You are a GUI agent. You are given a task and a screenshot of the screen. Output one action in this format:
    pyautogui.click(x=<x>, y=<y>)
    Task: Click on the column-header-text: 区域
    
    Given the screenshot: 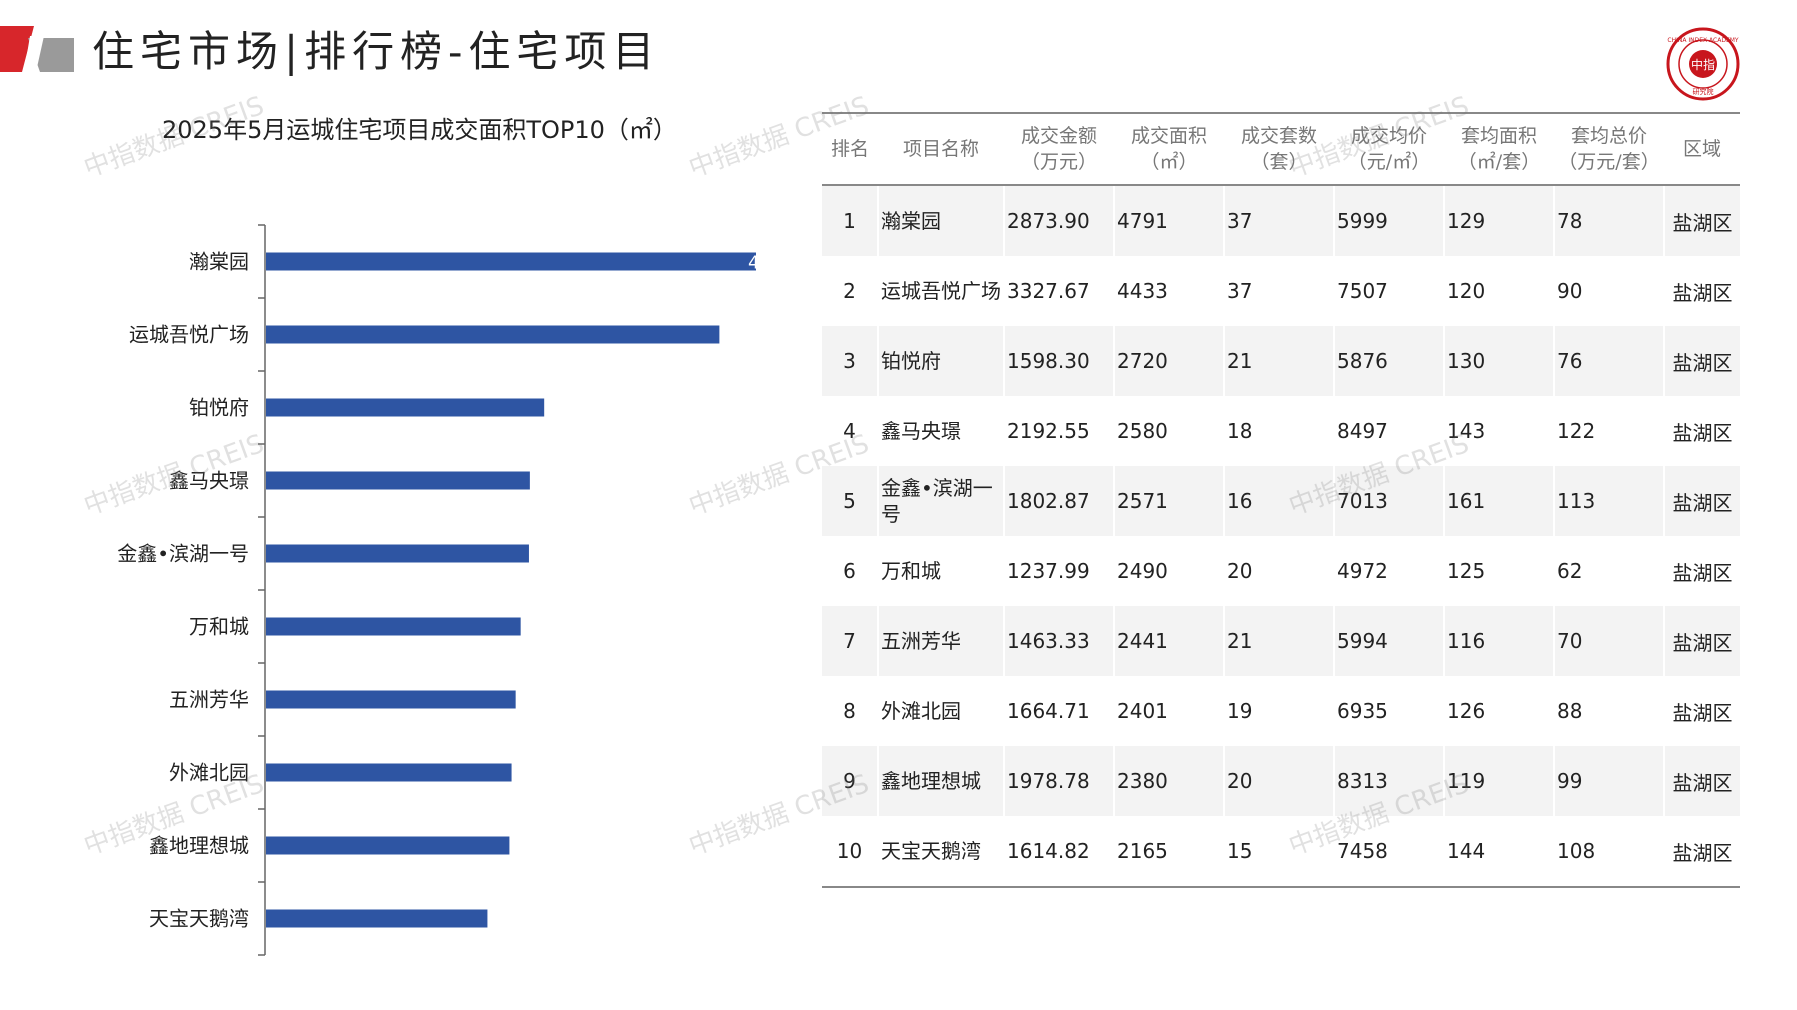 What is the action you would take?
    pyautogui.click(x=1701, y=149)
    